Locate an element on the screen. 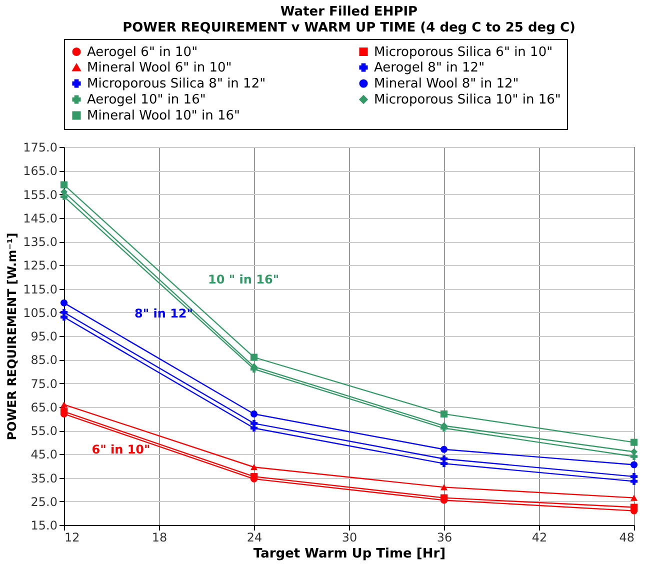 The height and width of the screenshot is (577, 660). y-tick-label: 25.0 is located at coordinates (44, 501).